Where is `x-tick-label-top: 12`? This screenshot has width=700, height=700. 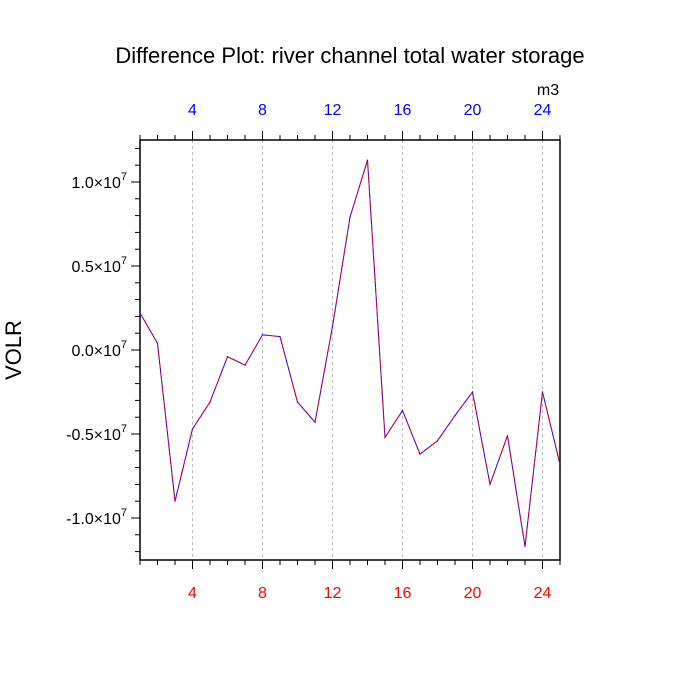 x-tick-label-top: 12 is located at coordinates (333, 110).